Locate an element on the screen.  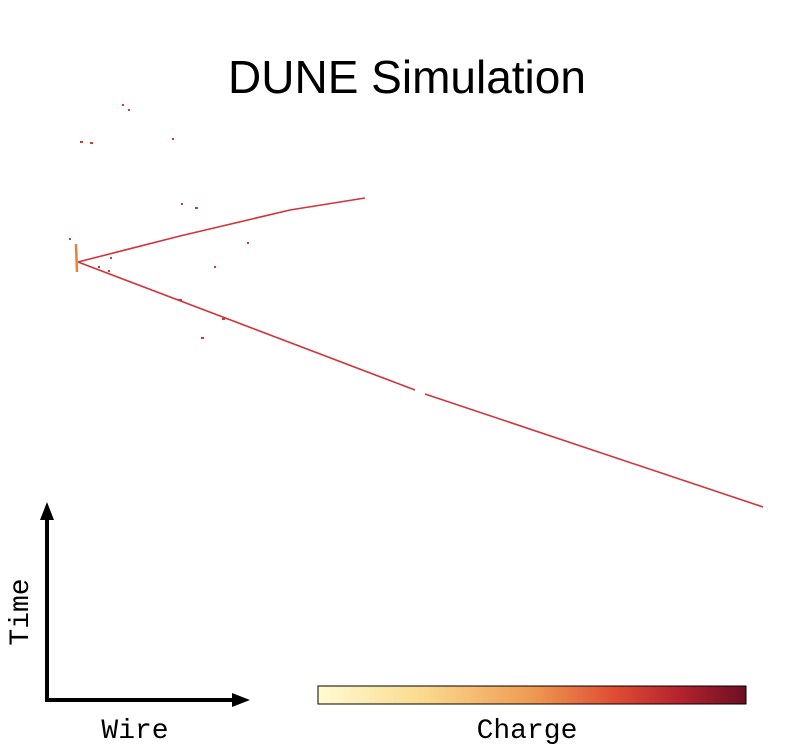
axes-arrows is located at coordinates (145, 604).